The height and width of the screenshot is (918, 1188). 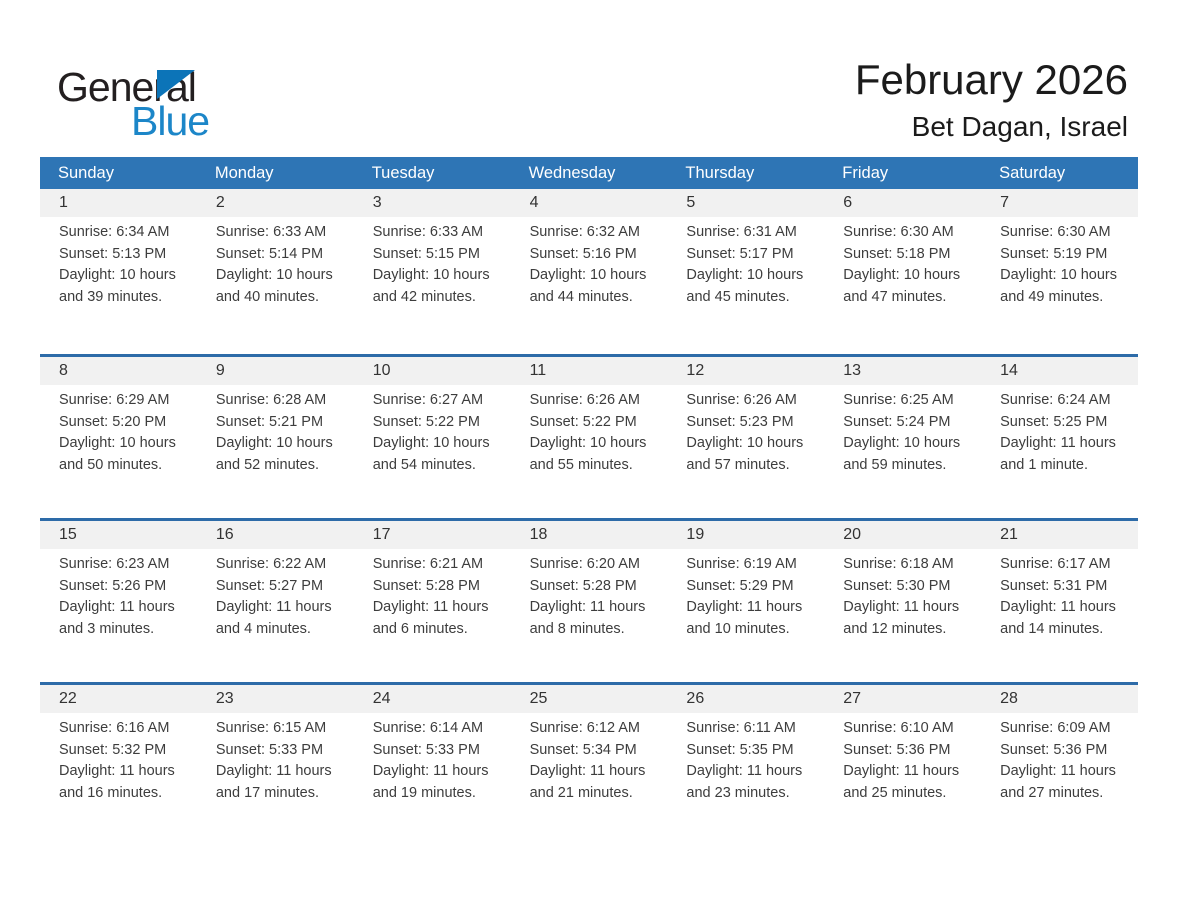 What do you see at coordinates (898, 564) in the screenshot?
I see `sun-time-line: Sunrise: 6:18 AM` at bounding box center [898, 564].